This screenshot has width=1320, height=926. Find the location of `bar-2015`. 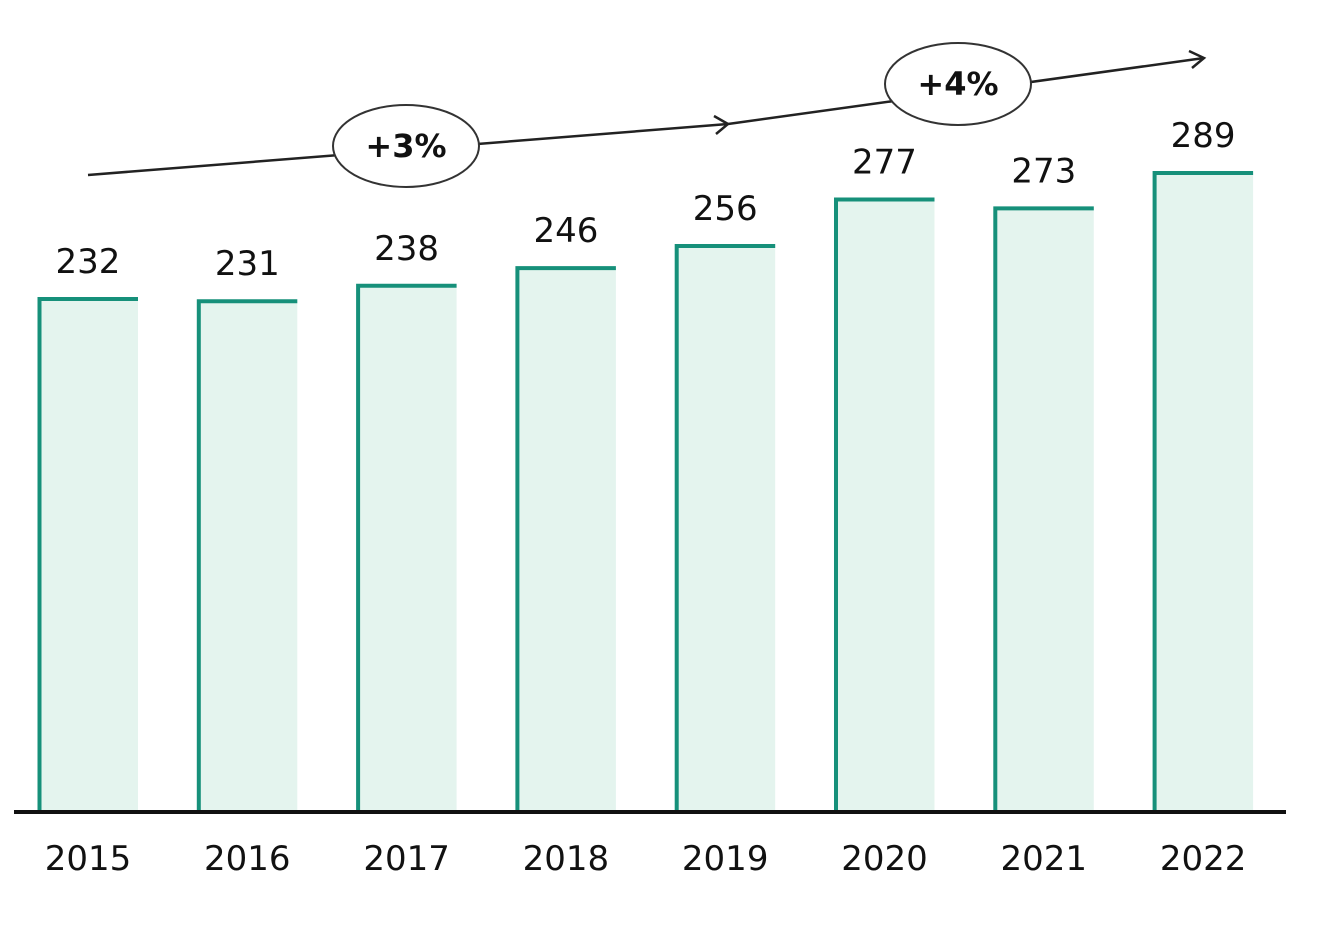

bar-2015 is located at coordinates (88, 555).